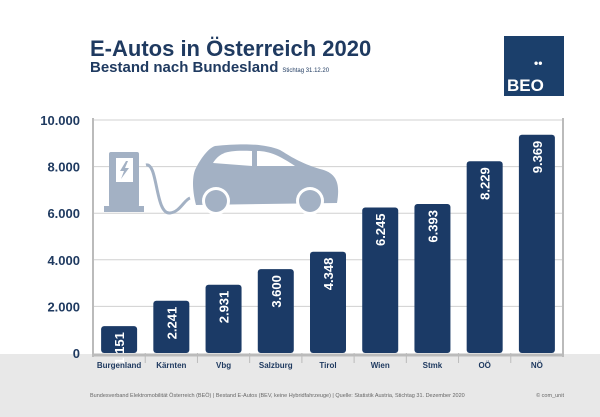 This screenshot has width=600, height=417. What do you see at coordinates (538, 63) in the screenshot?
I see `logo-dots: ••` at bounding box center [538, 63].